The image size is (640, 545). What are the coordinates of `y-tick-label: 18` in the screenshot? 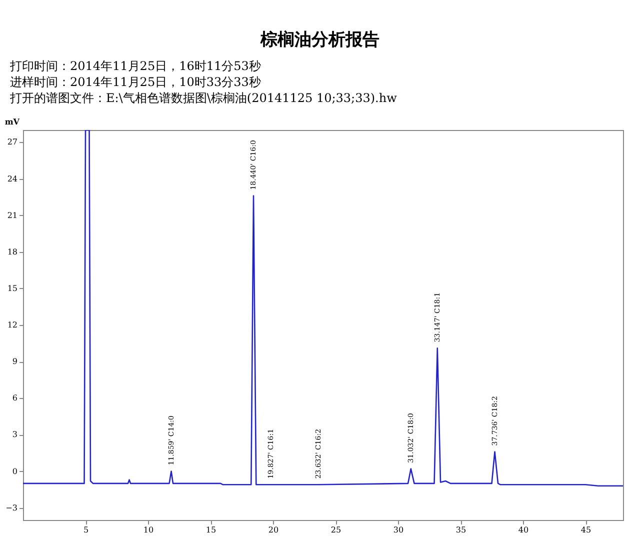 It's located at (12, 251).